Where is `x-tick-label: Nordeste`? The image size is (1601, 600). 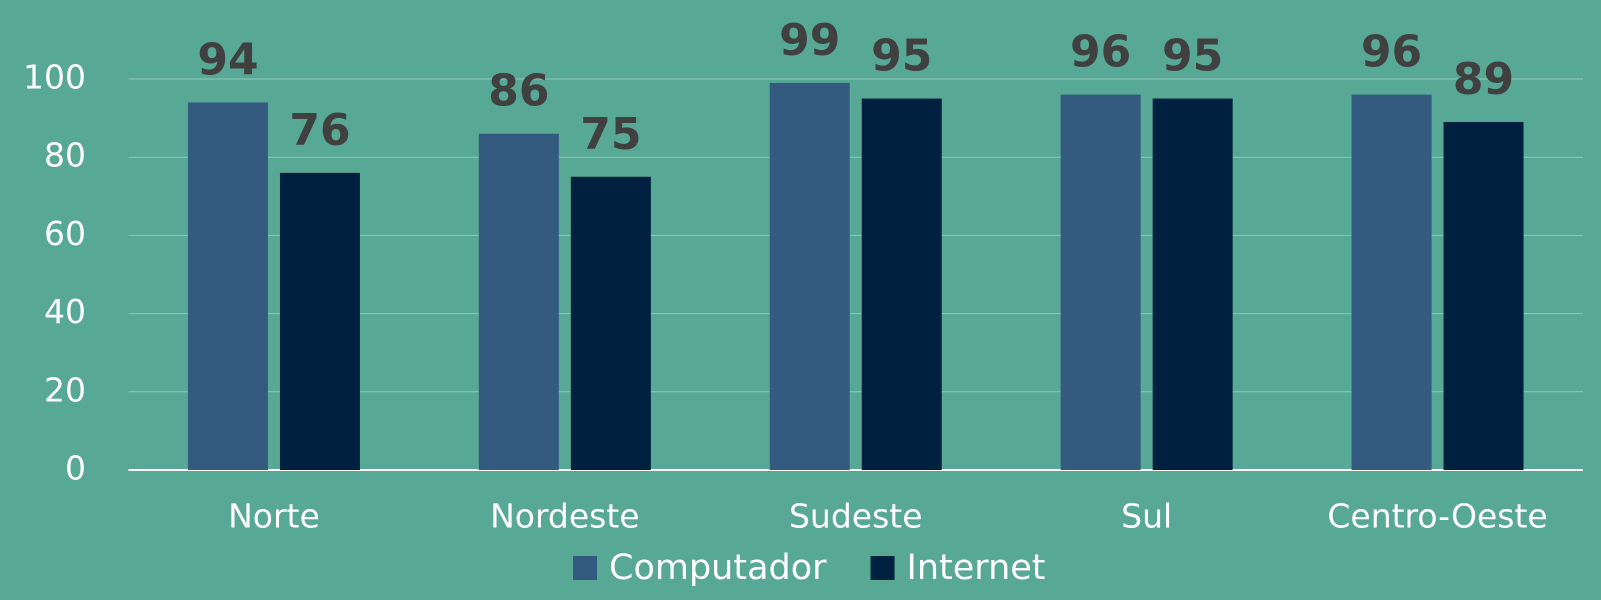
x-tick-label: Nordeste is located at coordinates (565, 516).